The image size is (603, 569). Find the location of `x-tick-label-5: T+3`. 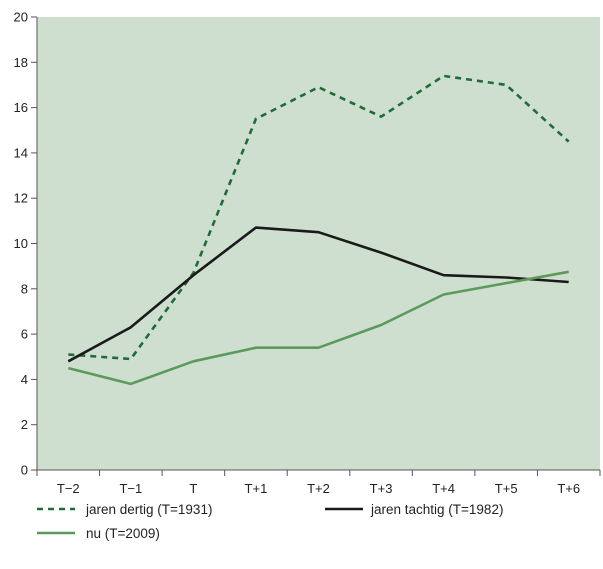

x-tick-label-5: T+3 is located at coordinates (381, 488).